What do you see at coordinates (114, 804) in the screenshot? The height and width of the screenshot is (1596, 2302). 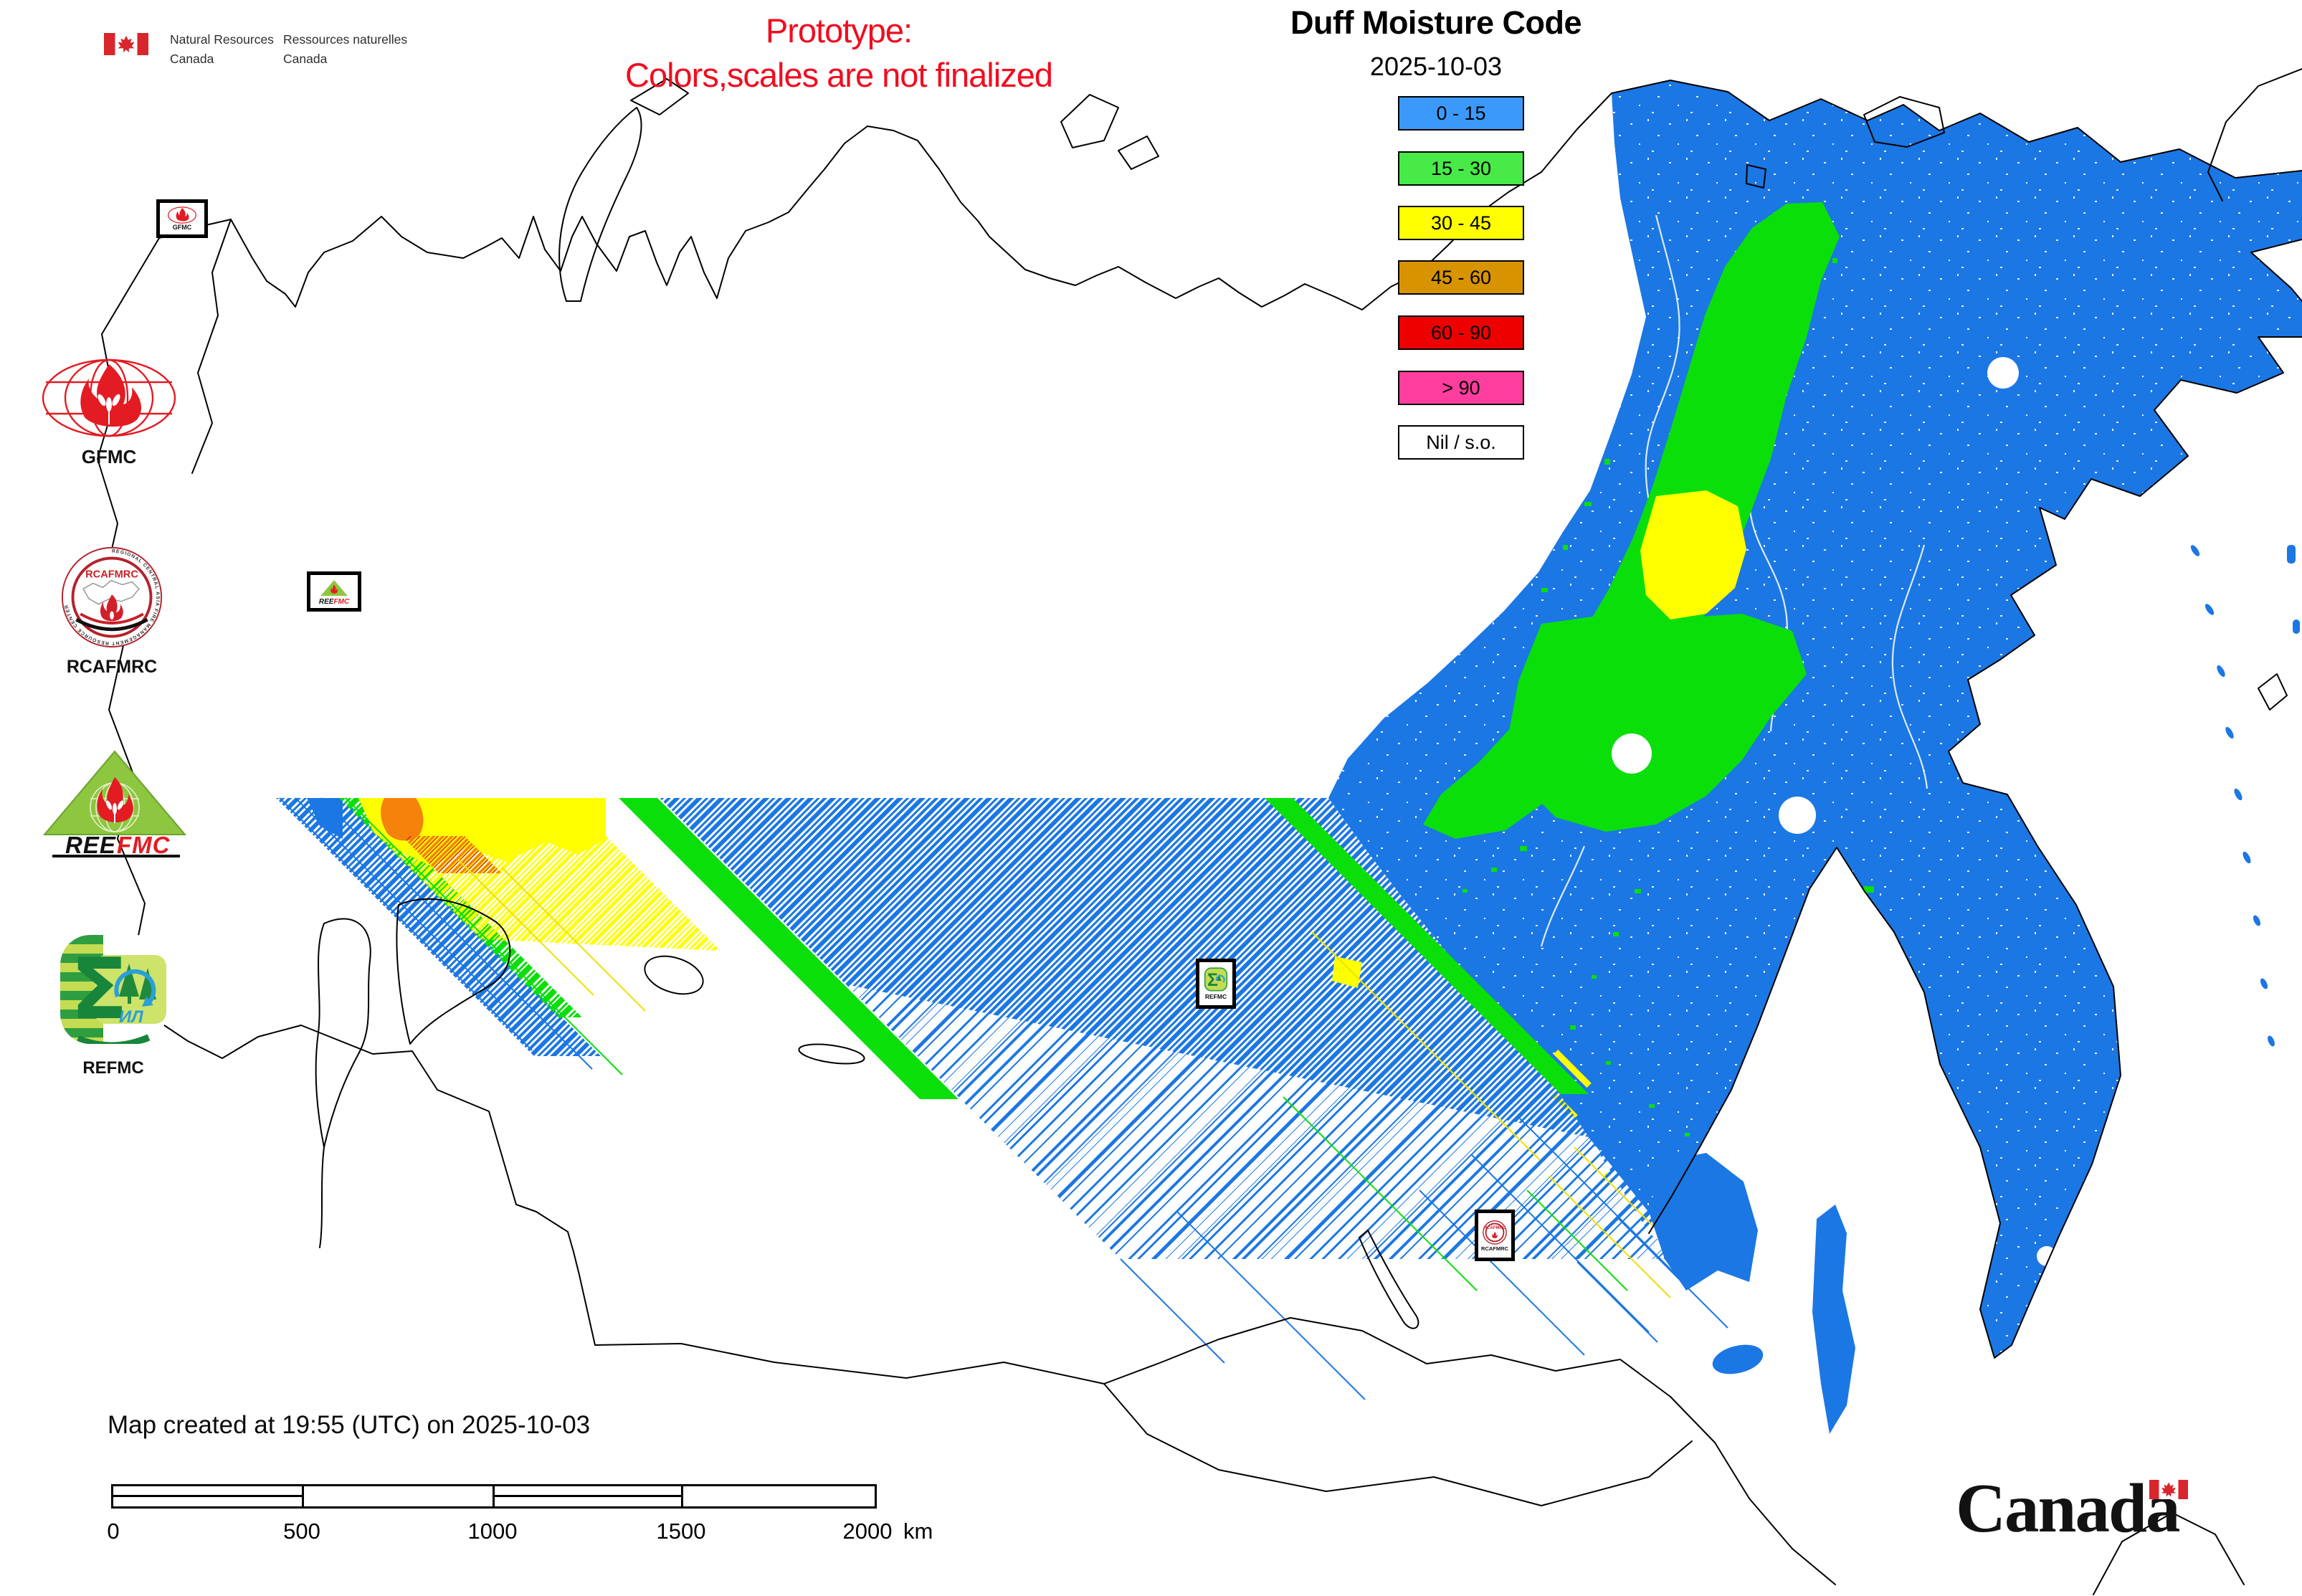 I see `reefmc-logo: REE FMC` at bounding box center [114, 804].